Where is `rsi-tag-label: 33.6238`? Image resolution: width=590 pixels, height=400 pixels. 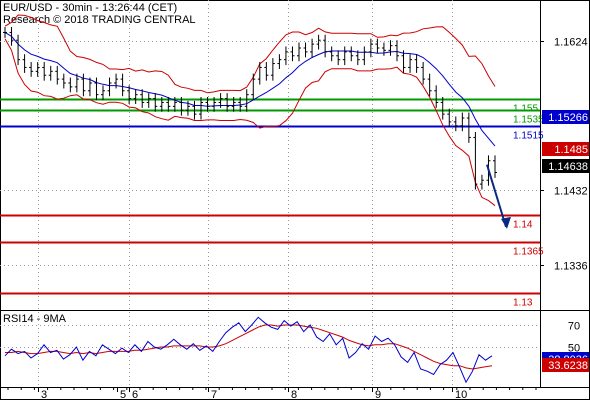
rsi-tag-label: 33.6238 is located at coordinates (568, 366).